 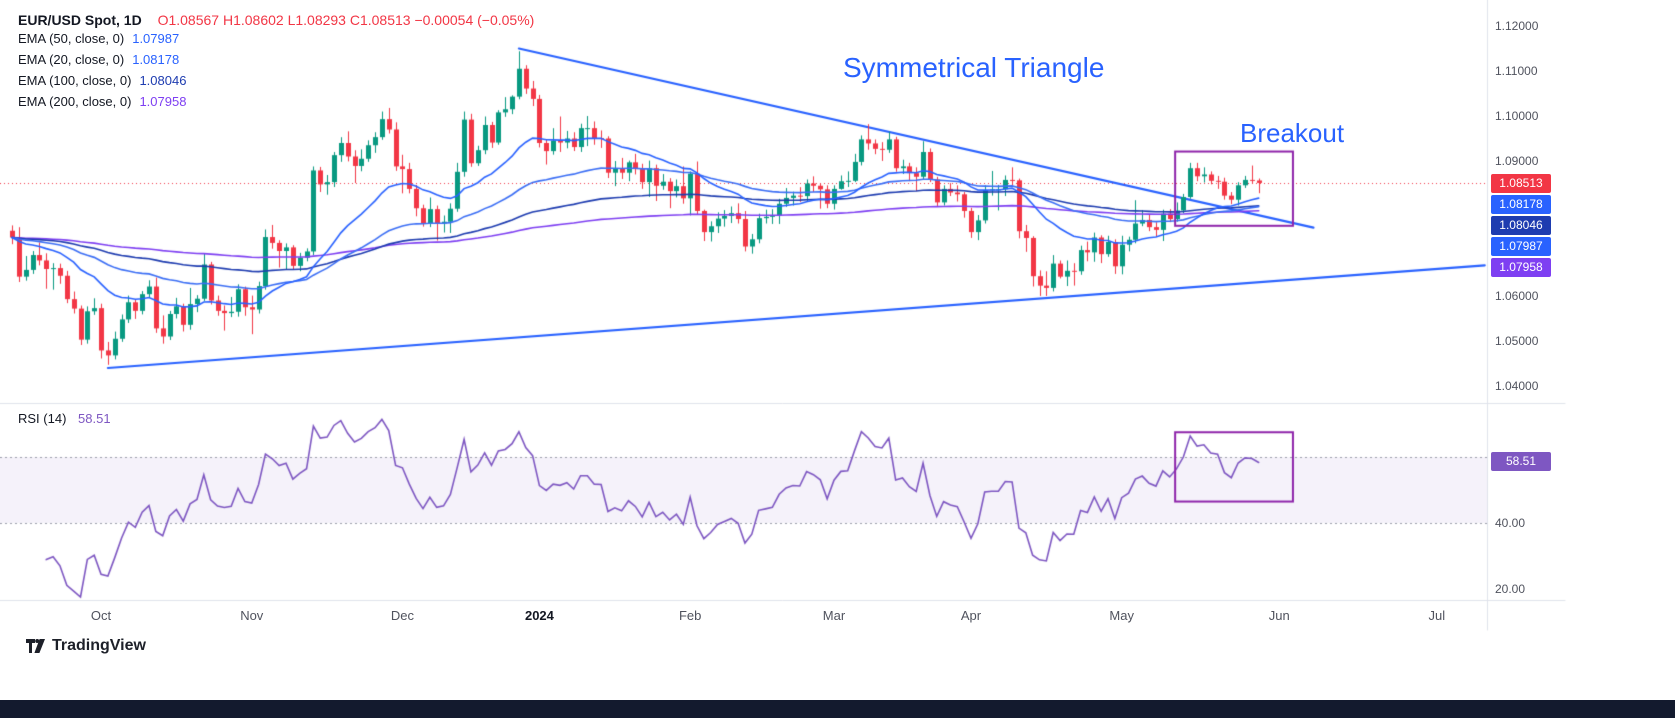 What do you see at coordinates (402, 615) in the screenshot?
I see `time-axis-tick: Dec` at bounding box center [402, 615].